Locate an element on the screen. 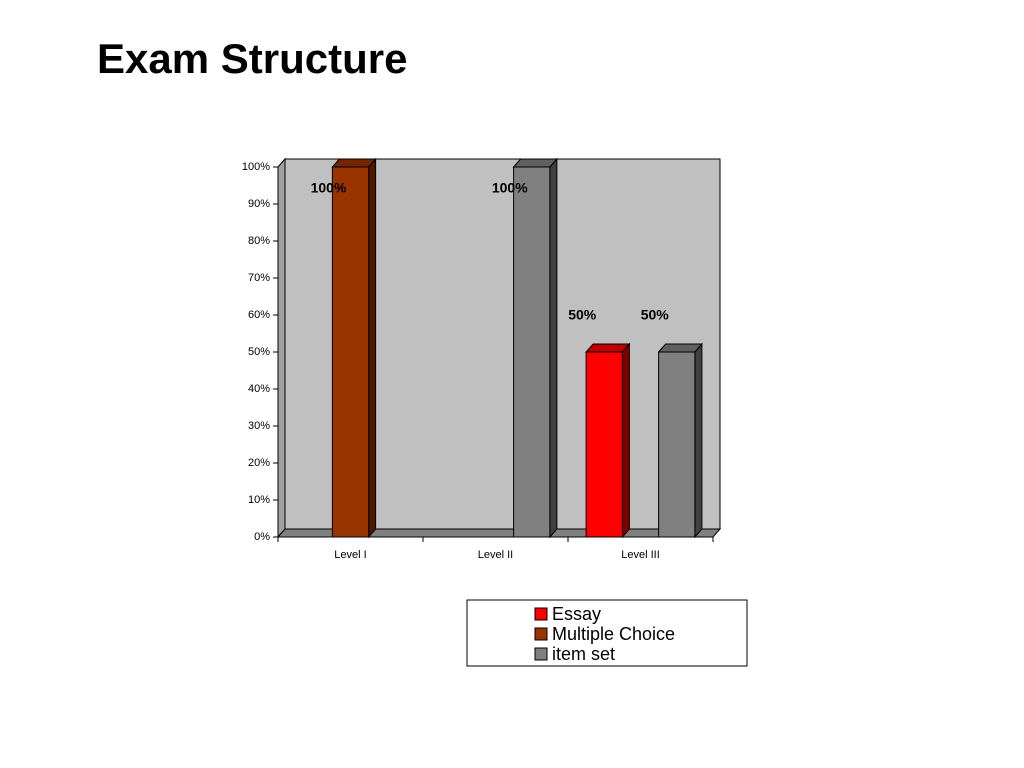 Image resolution: width=1024 pixels, height=768 pixels. side-wall is located at coordinates (281, 348).